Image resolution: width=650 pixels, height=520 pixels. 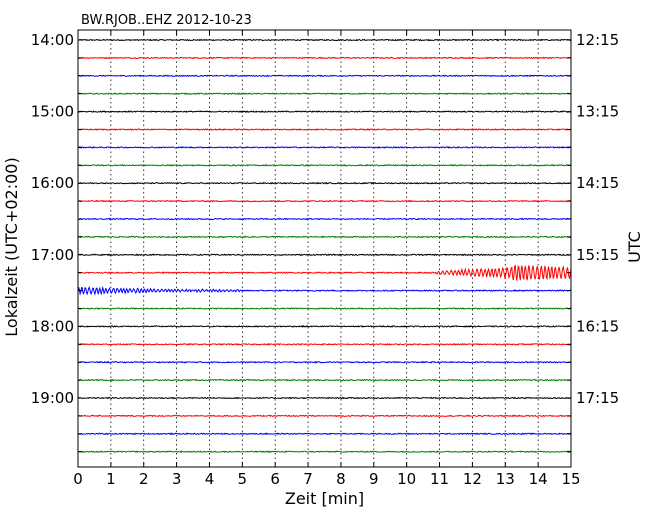 I want to click on x-tick-label: 10, so click(x=406, y=479).